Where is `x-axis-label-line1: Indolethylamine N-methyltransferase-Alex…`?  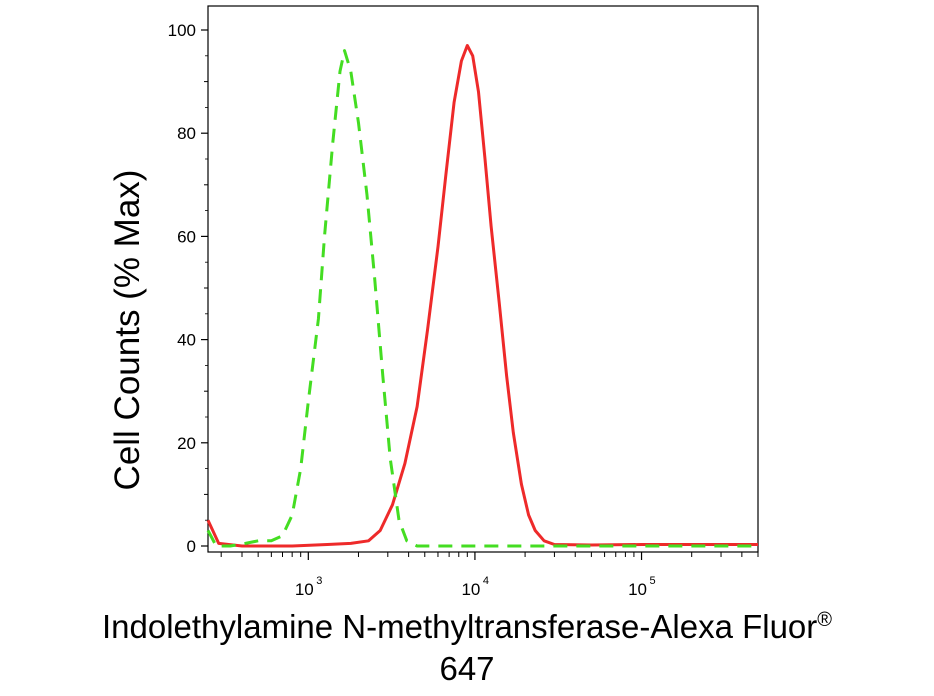 x-axis-label-line1: Indolethylamine N-methyltransferase-Alex… is located at coordinates (459, 626).